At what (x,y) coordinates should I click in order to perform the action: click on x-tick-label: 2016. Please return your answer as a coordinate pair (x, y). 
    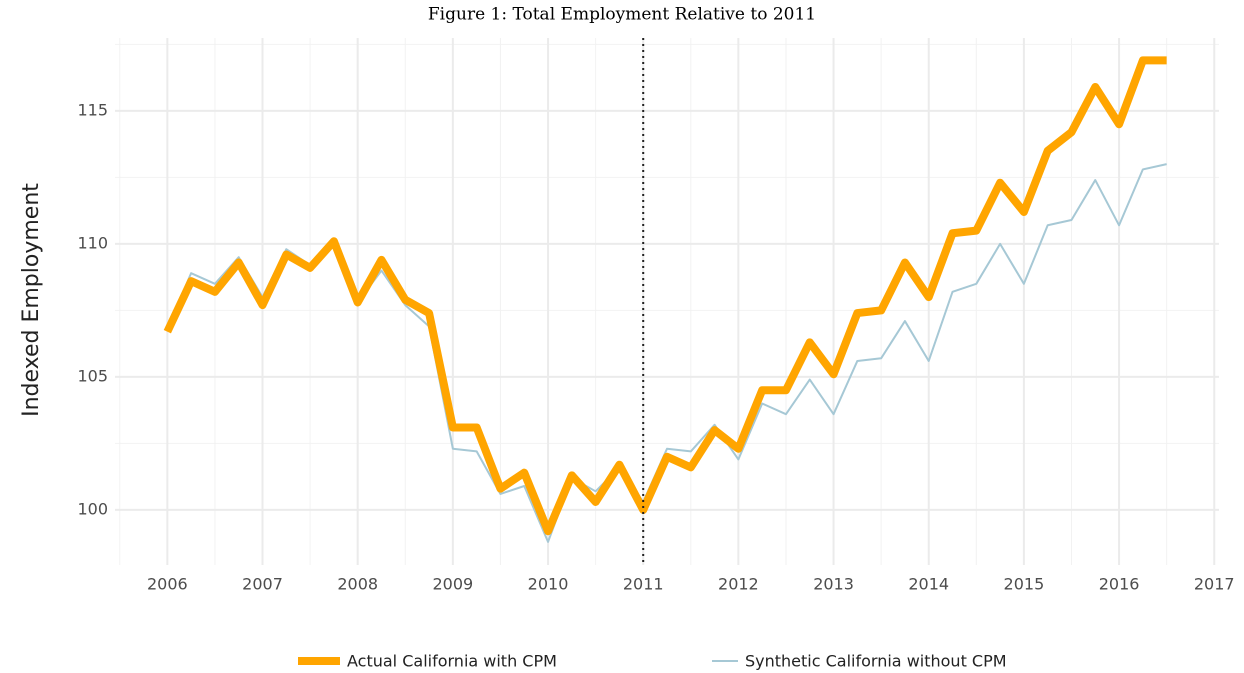
    Looking at the image, I should click on (1119, 584).